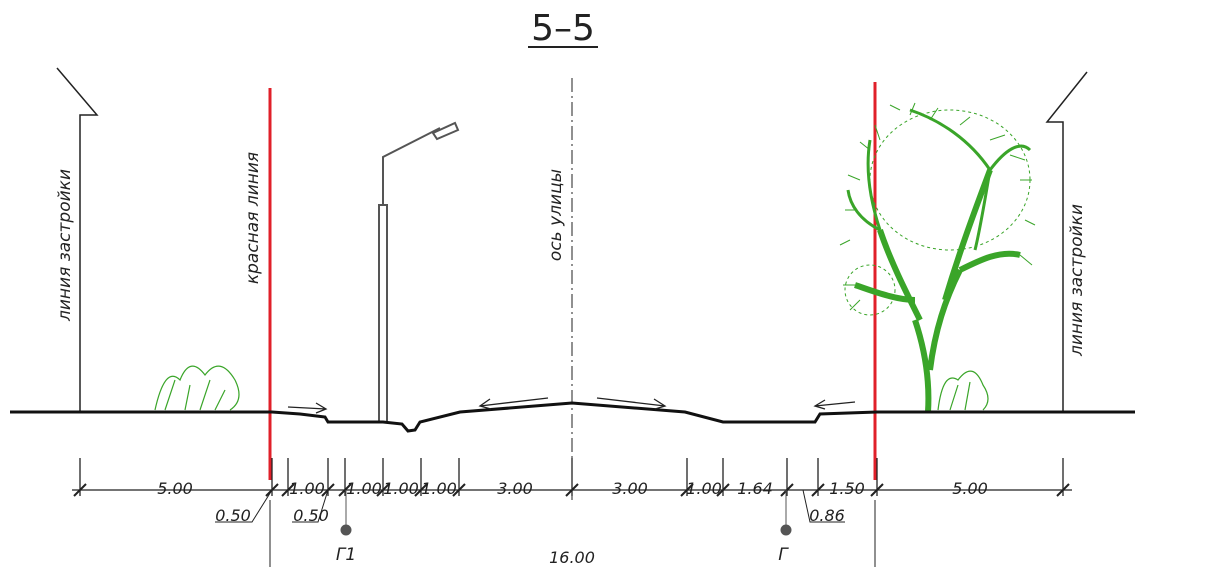 The height and width of the screenshot is (567, 1215). I want to click on well-label: Г1, so click(346, 555).